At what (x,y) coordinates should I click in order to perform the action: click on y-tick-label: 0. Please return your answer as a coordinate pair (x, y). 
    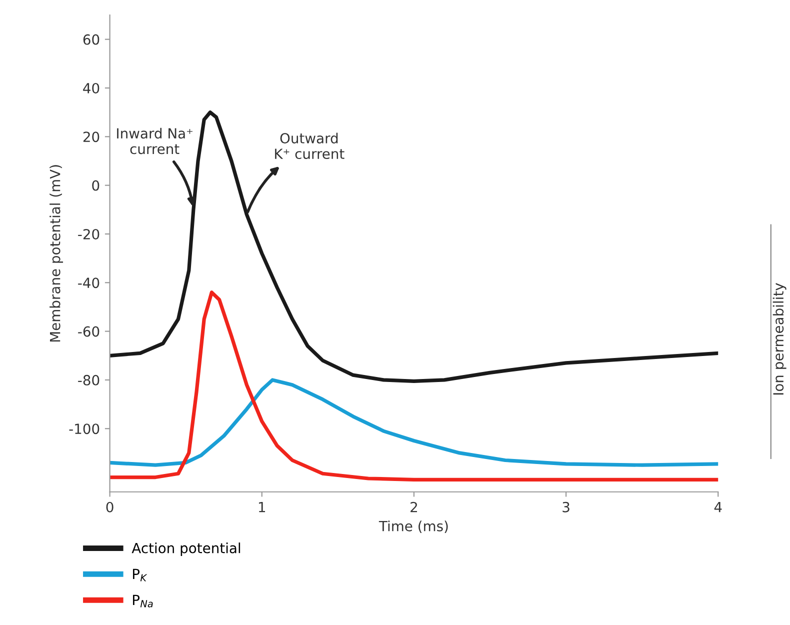
    Looking at the image, I should click on (96, 185).